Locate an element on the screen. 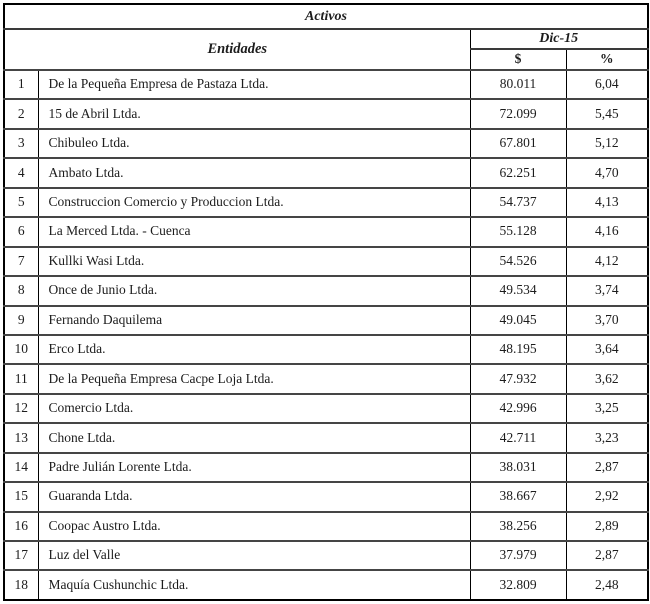 Image resolution: width=650 pixels, height=604 pixels. row-number: 12 is located at coordinates (21, 408).